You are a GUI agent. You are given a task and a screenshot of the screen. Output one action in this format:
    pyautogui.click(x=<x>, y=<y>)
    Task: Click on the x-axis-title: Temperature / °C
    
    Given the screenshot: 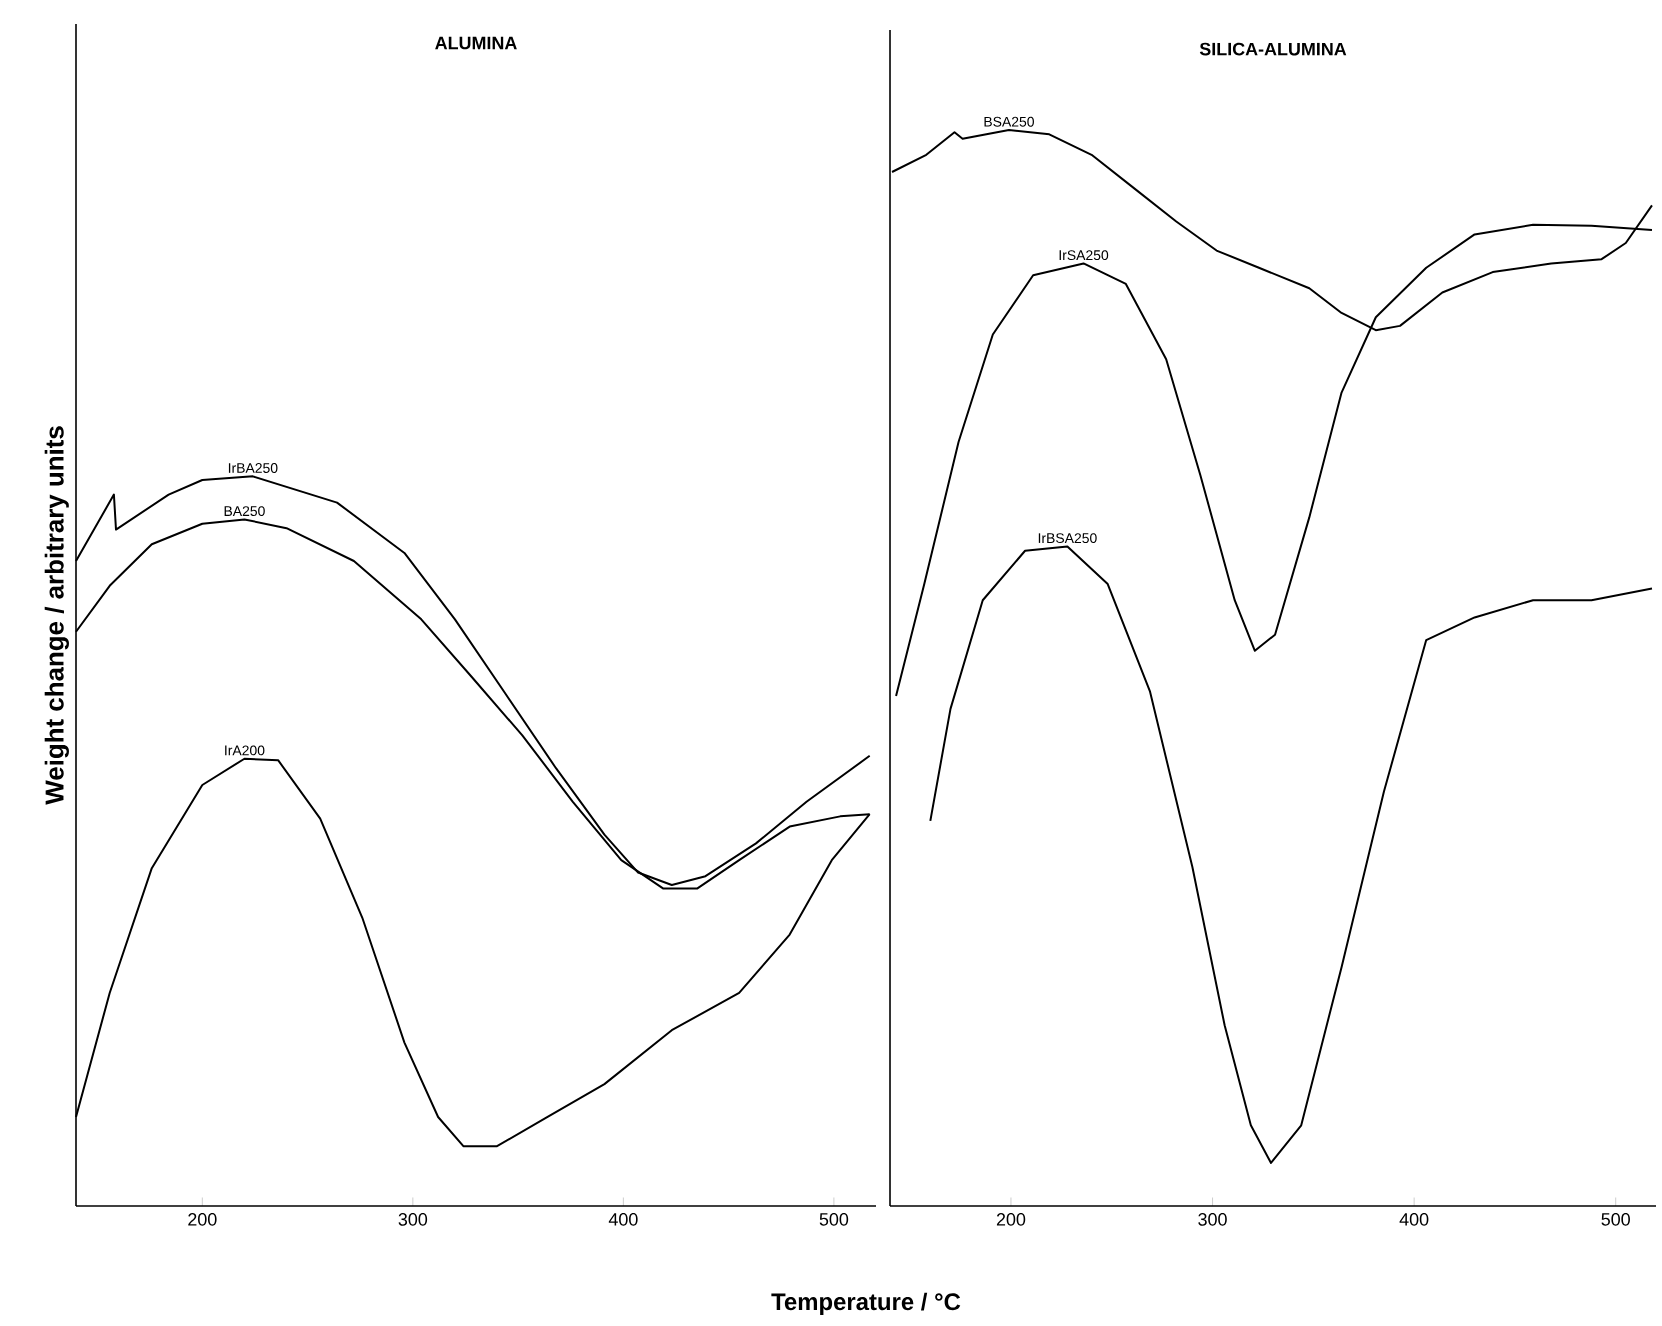 What is the action you would take?
    pyautogui.click(x=866, y=1303)
    